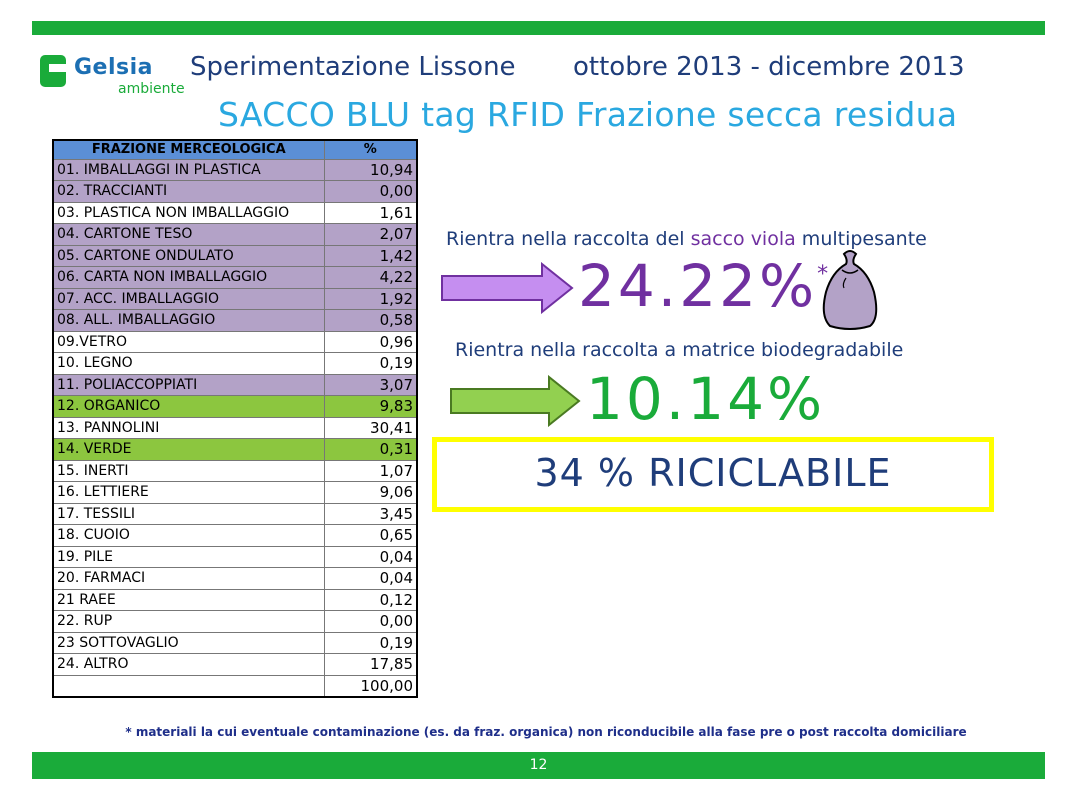 The image size is (1092, 800). I want to click on fraction-name: 20. FARMACI, so click(188, 578).